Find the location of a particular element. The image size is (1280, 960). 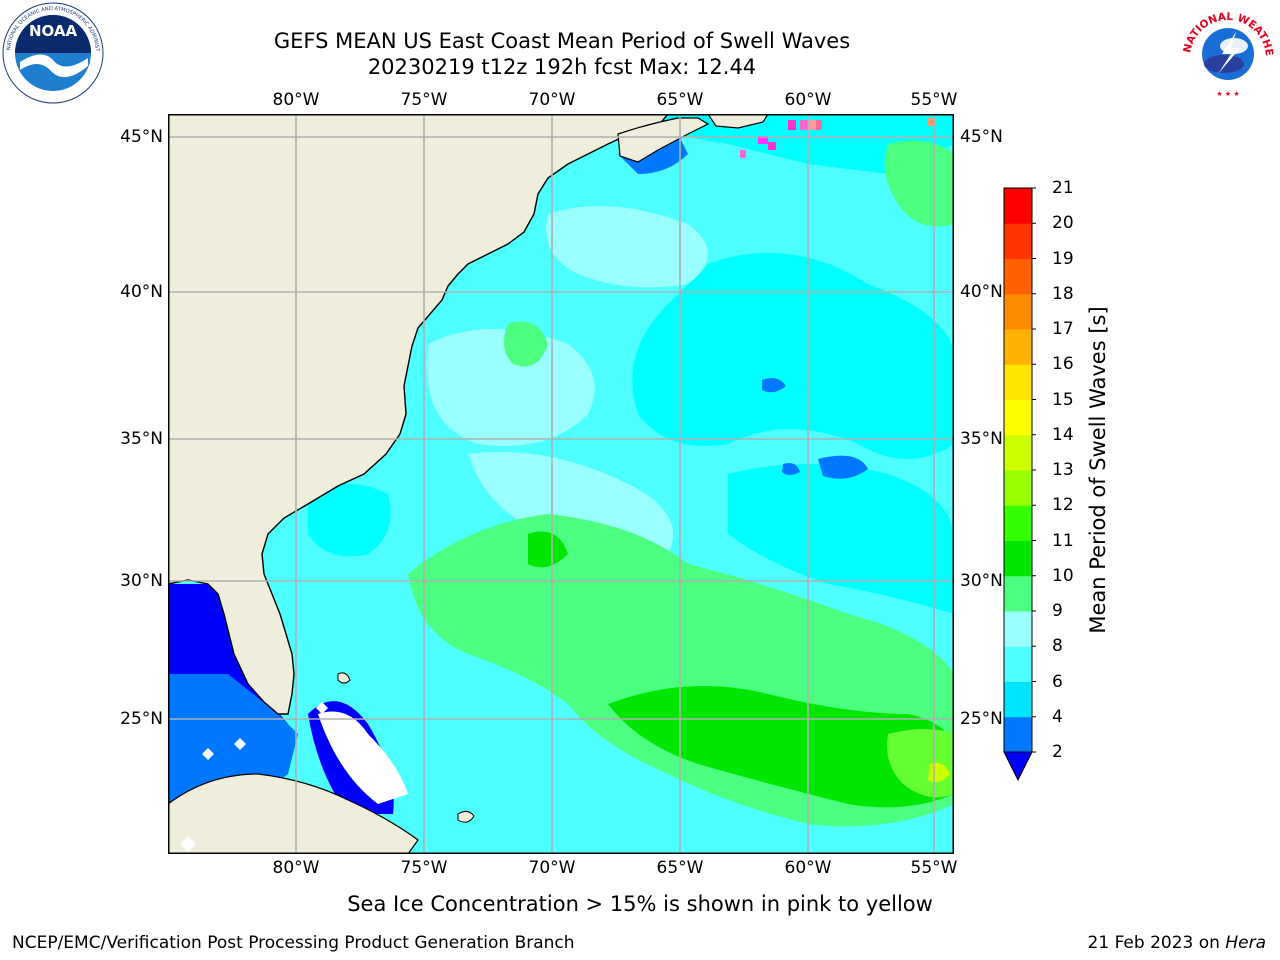

lat-label-left-45n: 45°N is located at coordinates (141, 137).